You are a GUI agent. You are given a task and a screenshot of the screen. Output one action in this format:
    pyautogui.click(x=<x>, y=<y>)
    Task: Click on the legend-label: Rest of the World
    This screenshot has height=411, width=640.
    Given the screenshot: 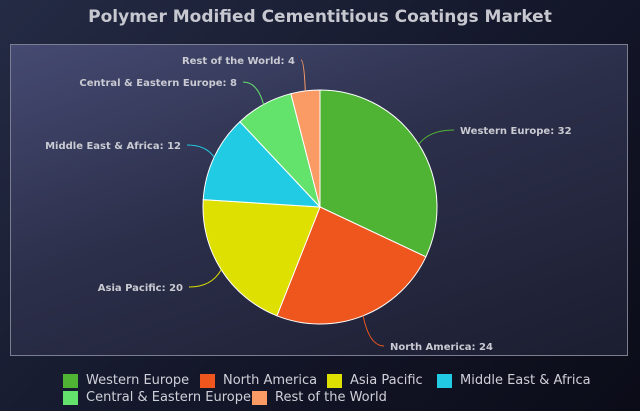 What is the action you would take?
    pyautogui.click(x=331, y=397)
    